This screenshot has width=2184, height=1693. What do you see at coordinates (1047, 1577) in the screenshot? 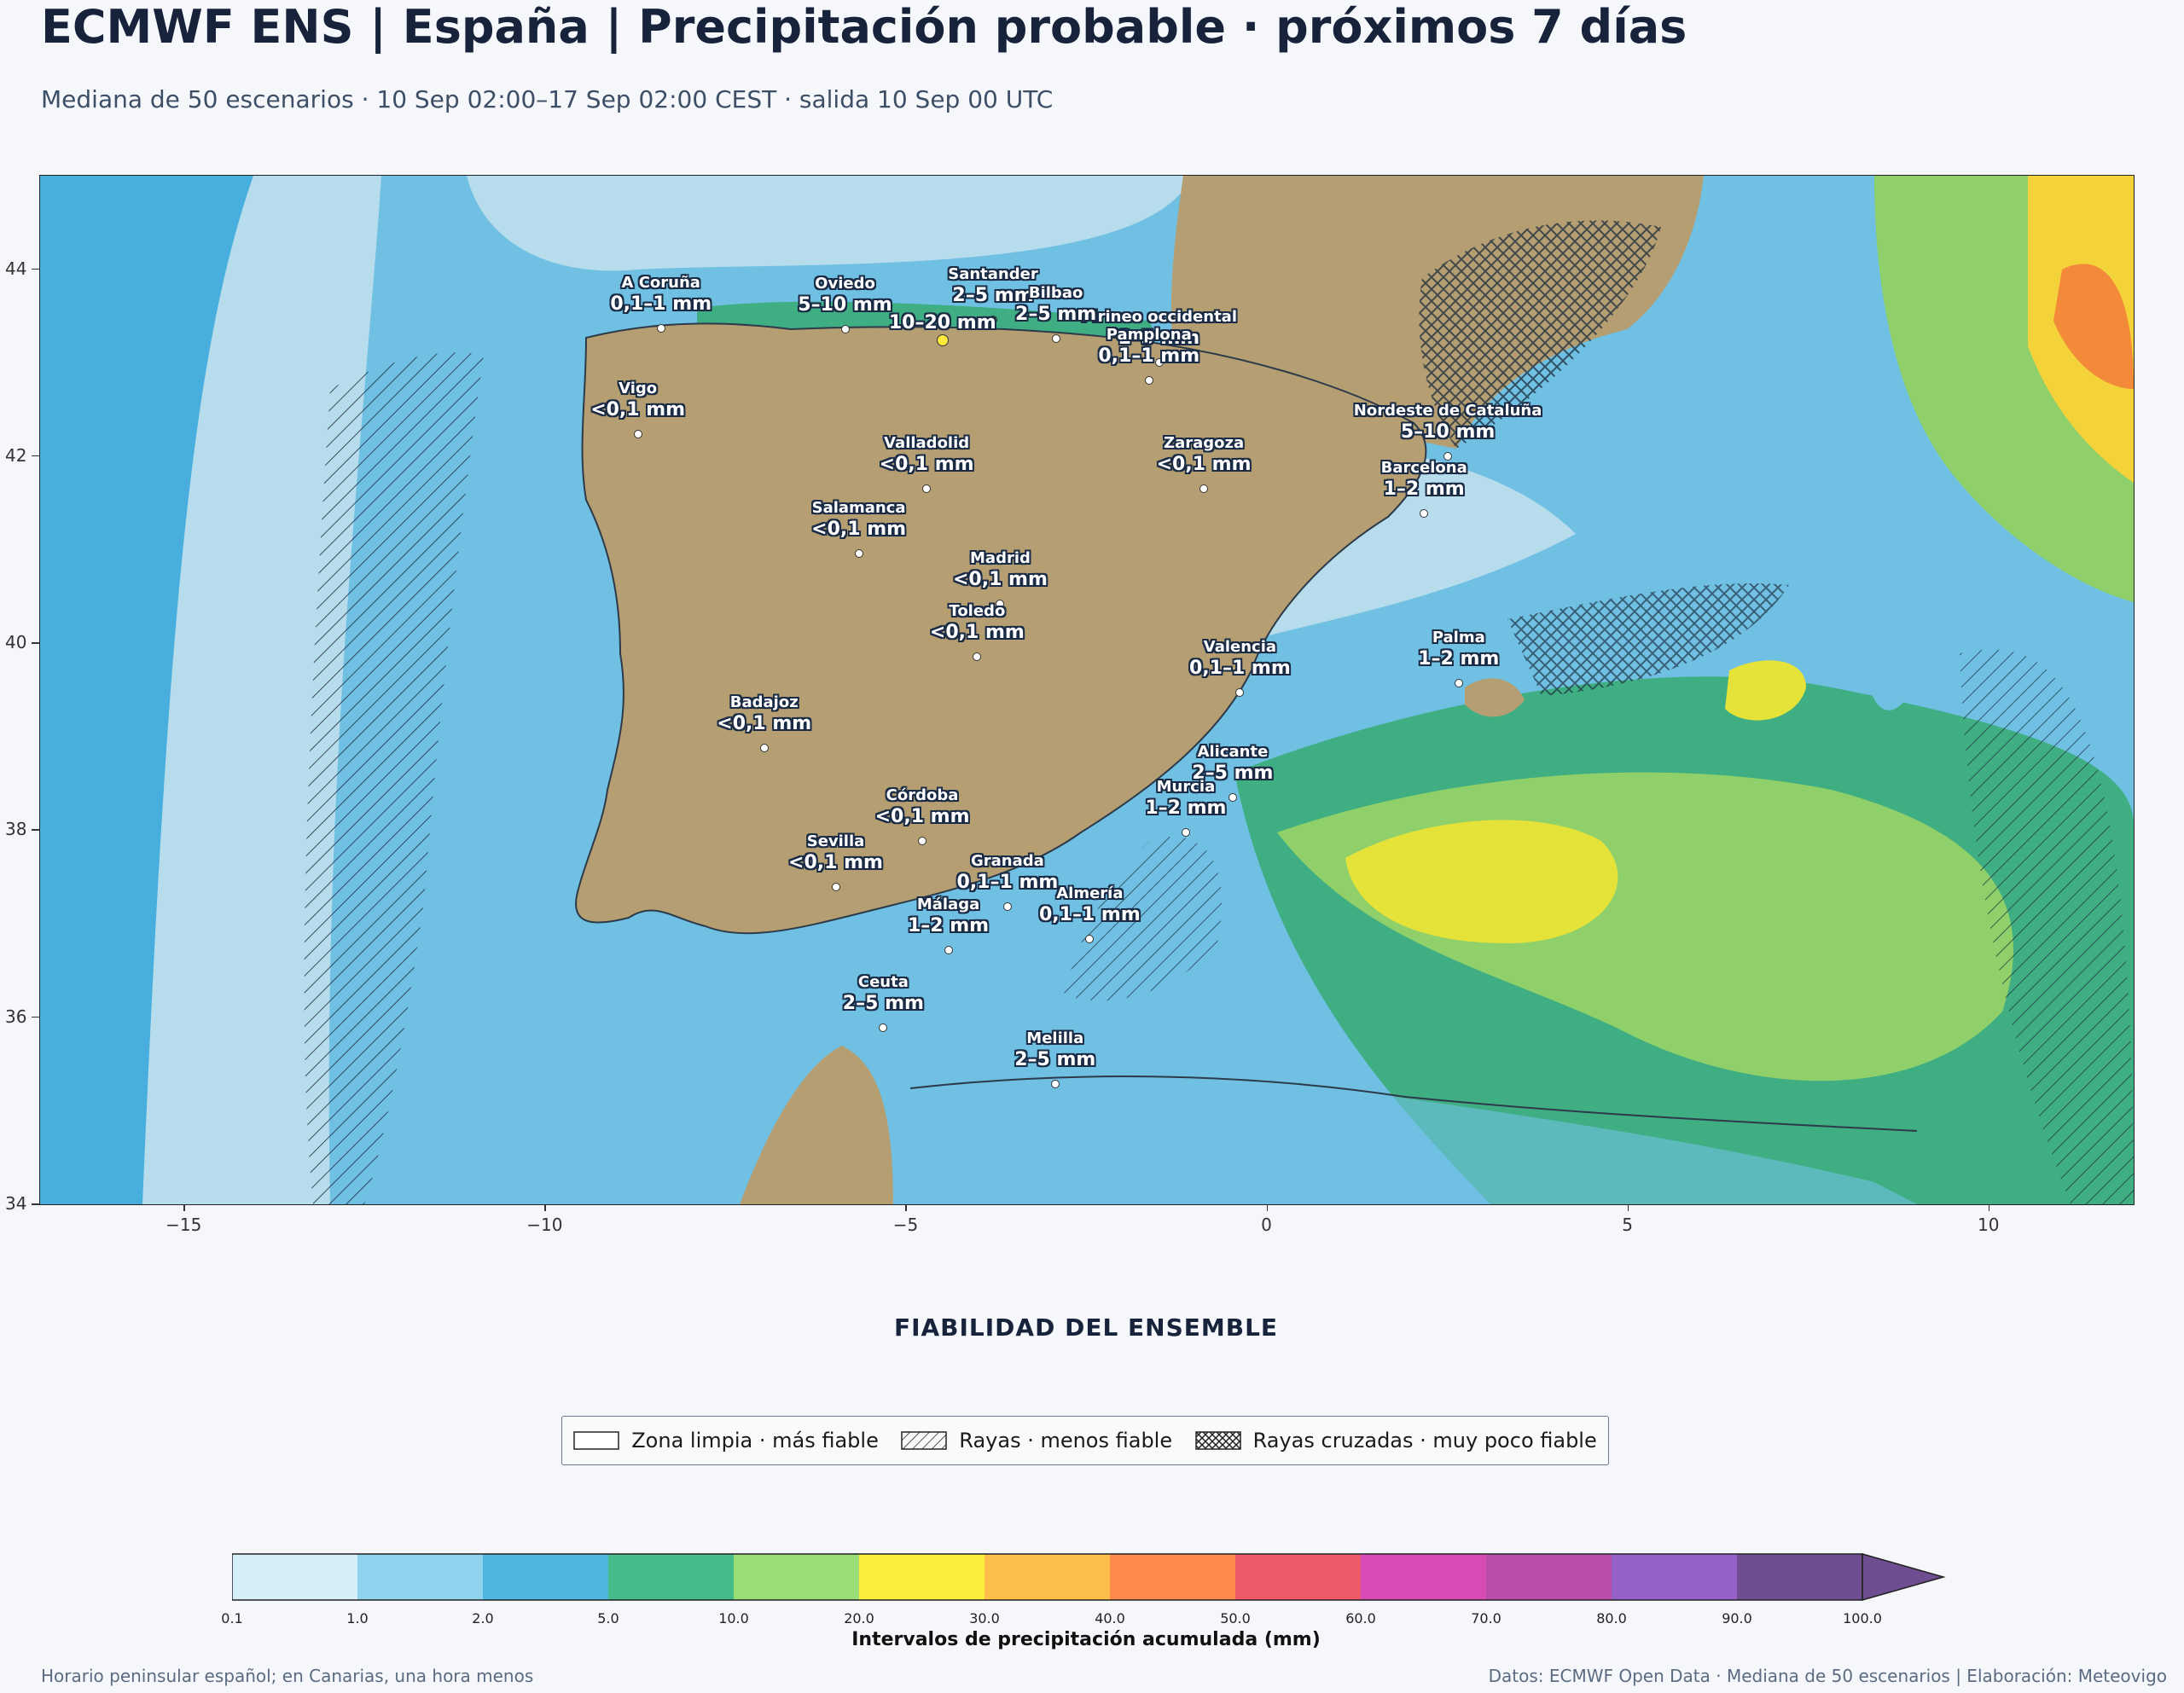
I see `colorbar-outline` at bounding box center [1047, 1577].